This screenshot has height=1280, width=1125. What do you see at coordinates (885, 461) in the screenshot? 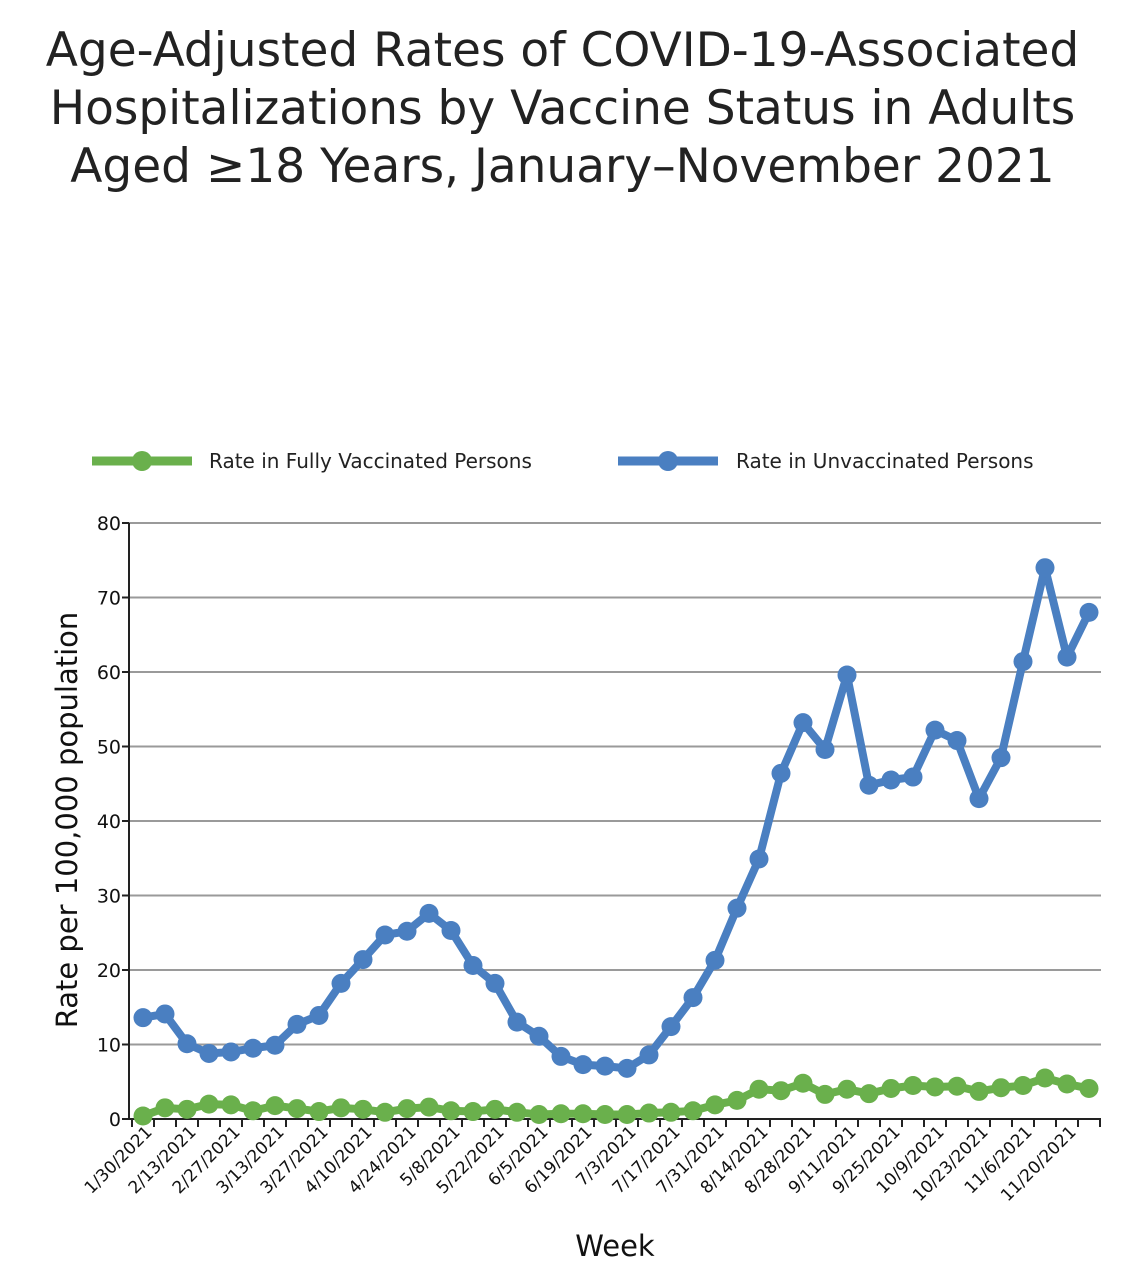
I see `legend-label: Rate in Unvaccinated Persons` at bounding box center [885, 461].